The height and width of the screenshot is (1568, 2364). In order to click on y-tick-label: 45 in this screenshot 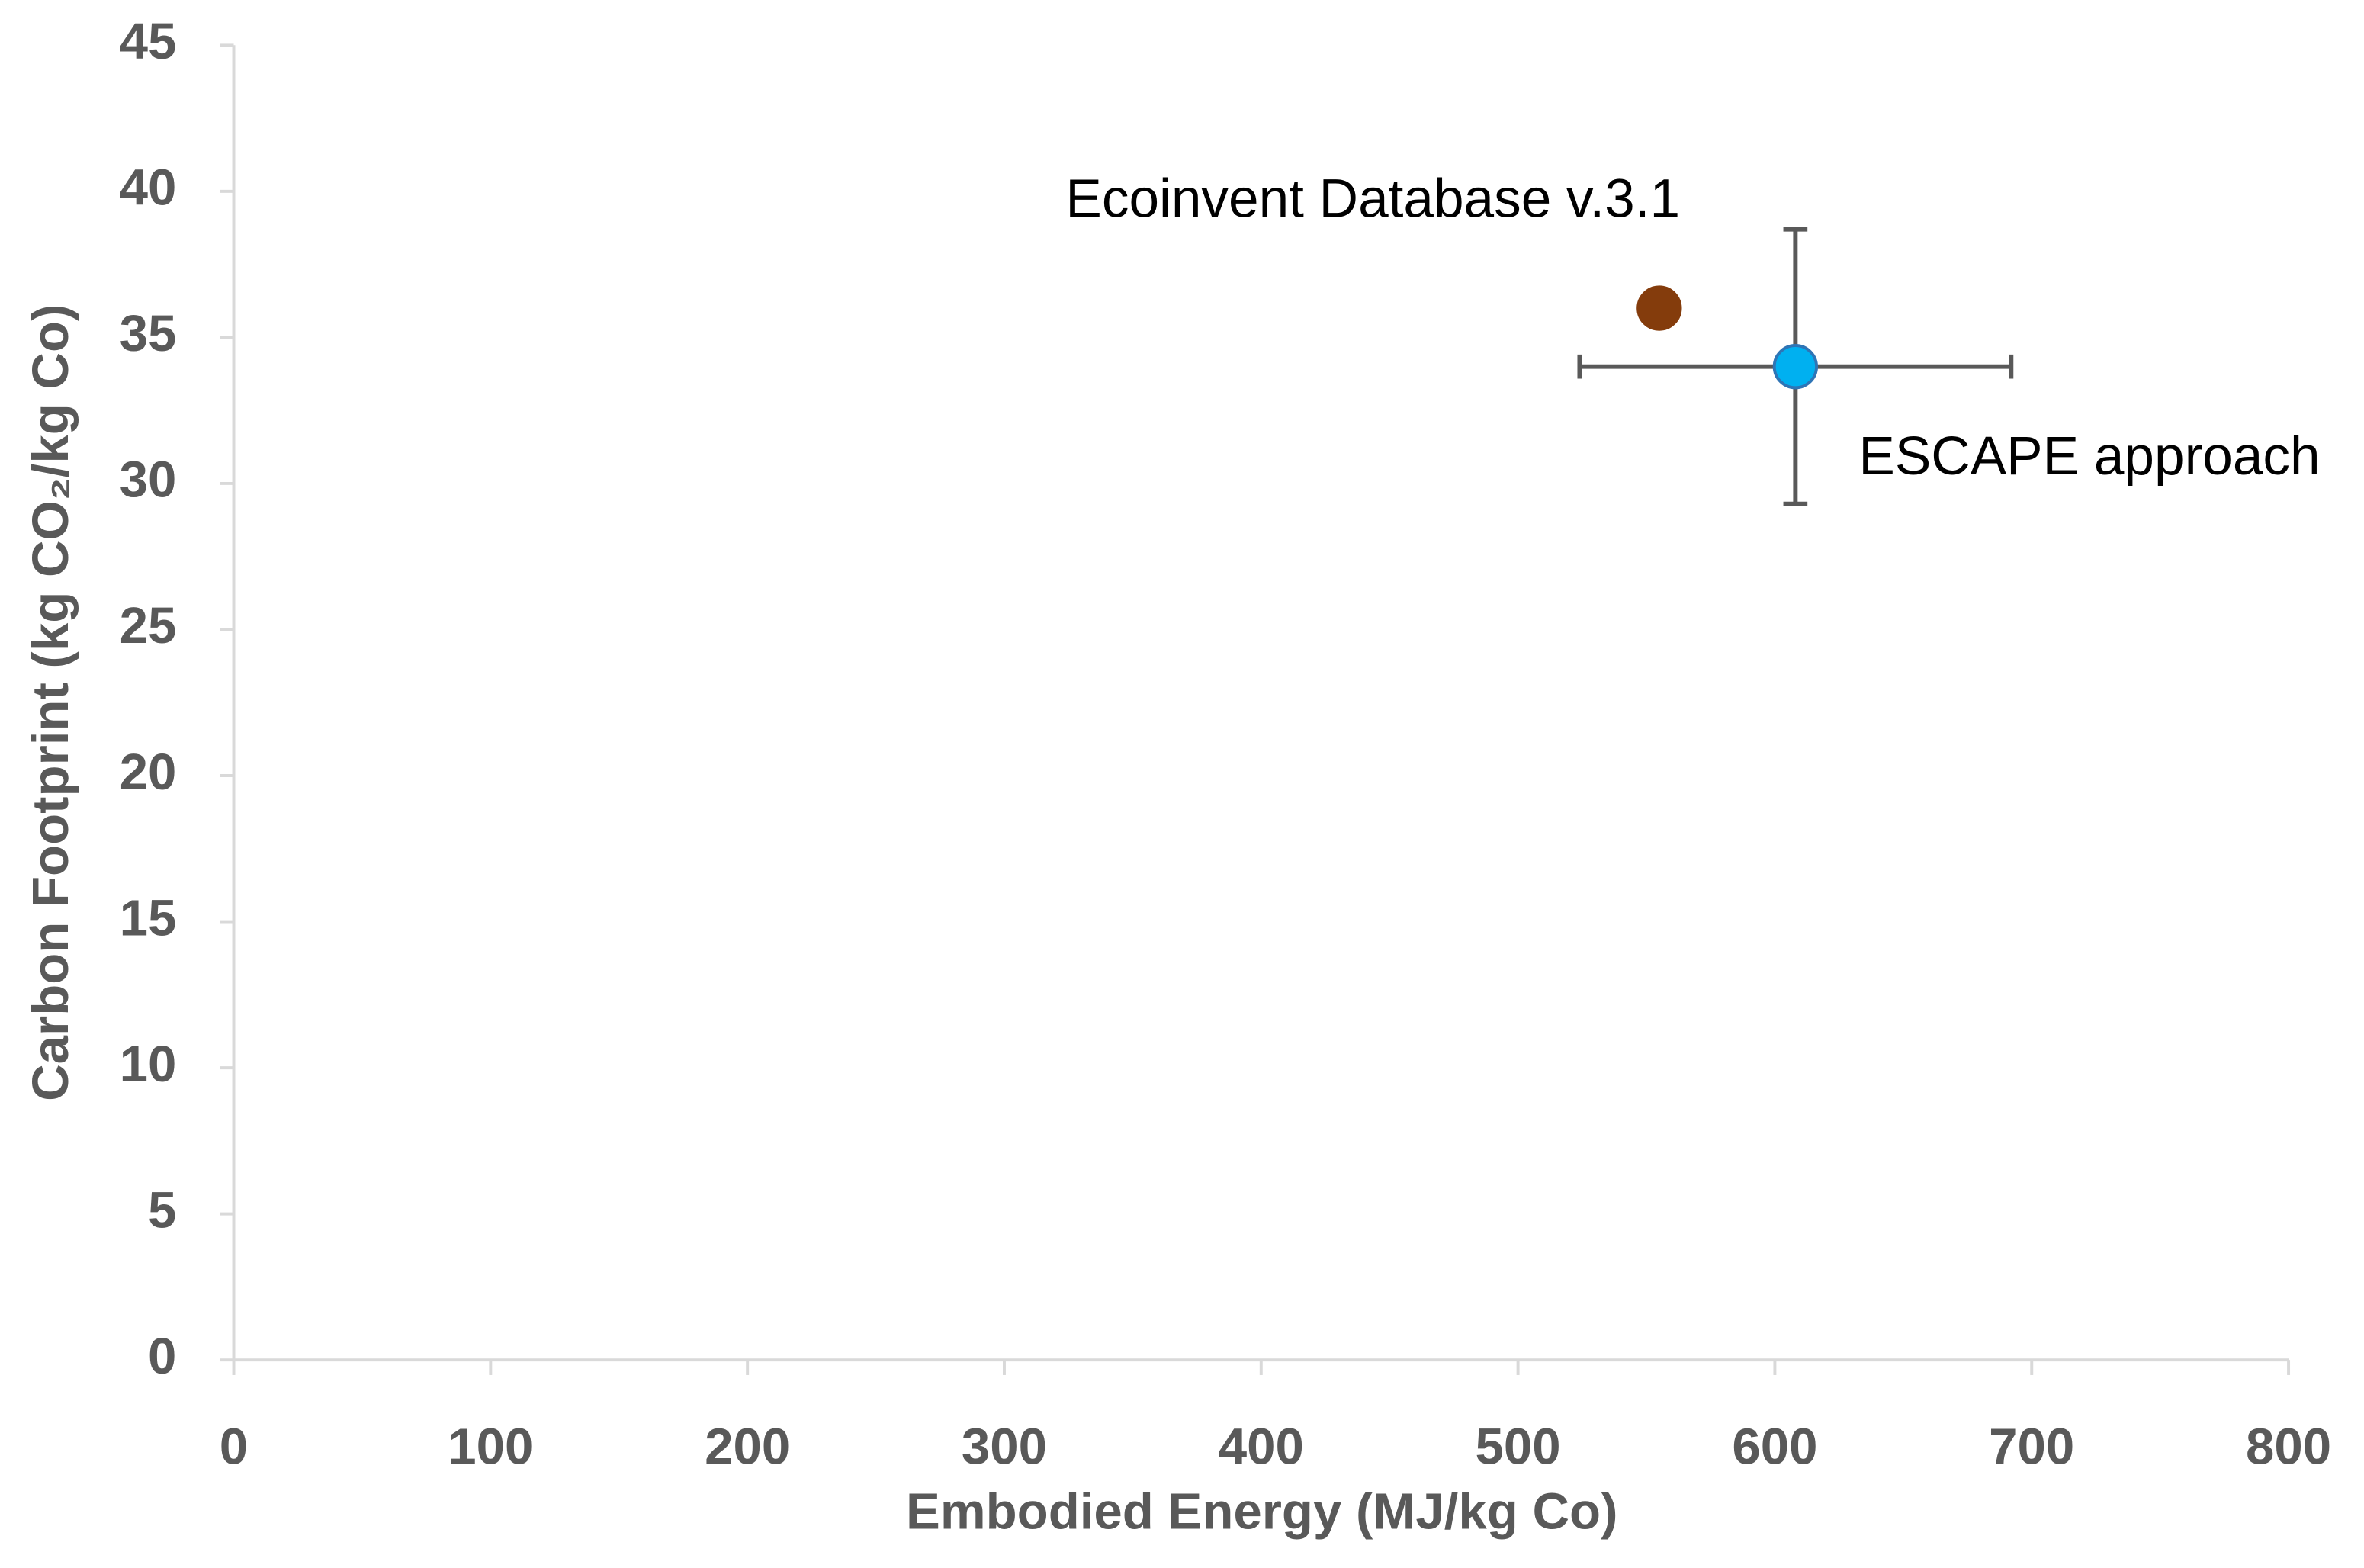, I will do `click(148, 41)`.